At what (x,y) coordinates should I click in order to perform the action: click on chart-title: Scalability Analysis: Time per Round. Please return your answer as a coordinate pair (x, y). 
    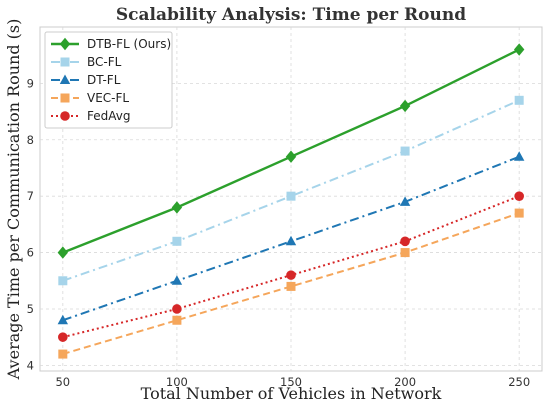
    Looking at the image, I should click on (291, 15).